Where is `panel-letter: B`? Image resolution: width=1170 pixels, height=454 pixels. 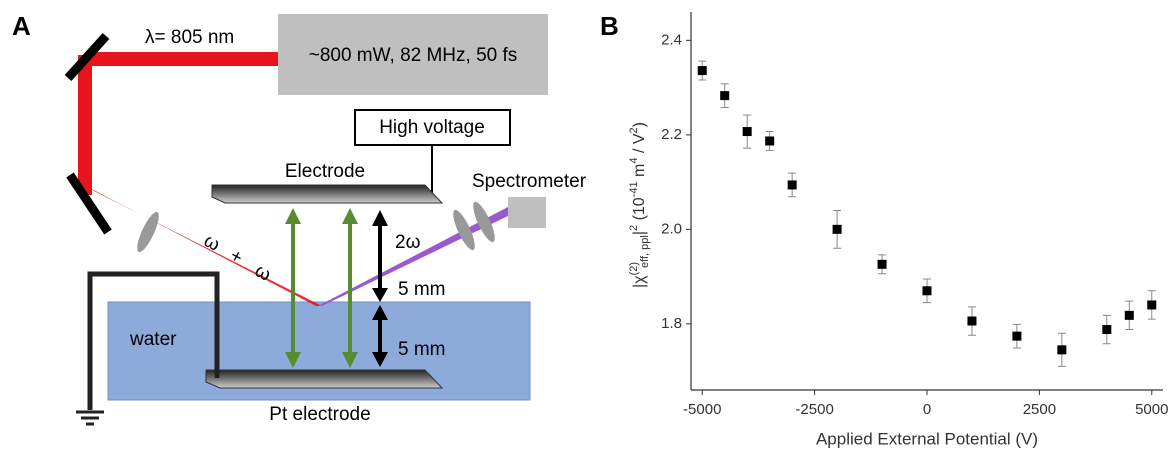
panel-letter: B is located at coordinates (609, 26).